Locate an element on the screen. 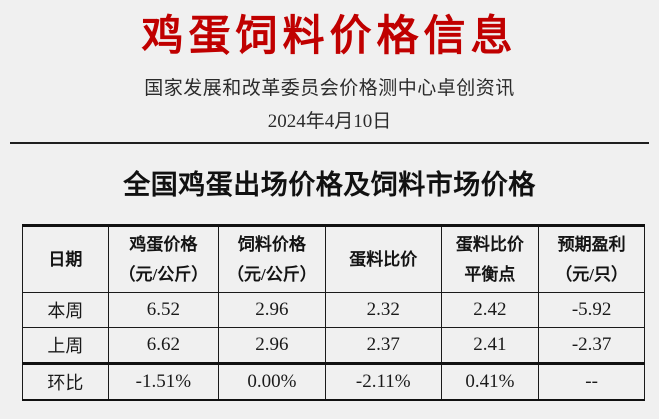 The image size is (659, 419). header-label: 日期 is located at coordinates (65, 259).